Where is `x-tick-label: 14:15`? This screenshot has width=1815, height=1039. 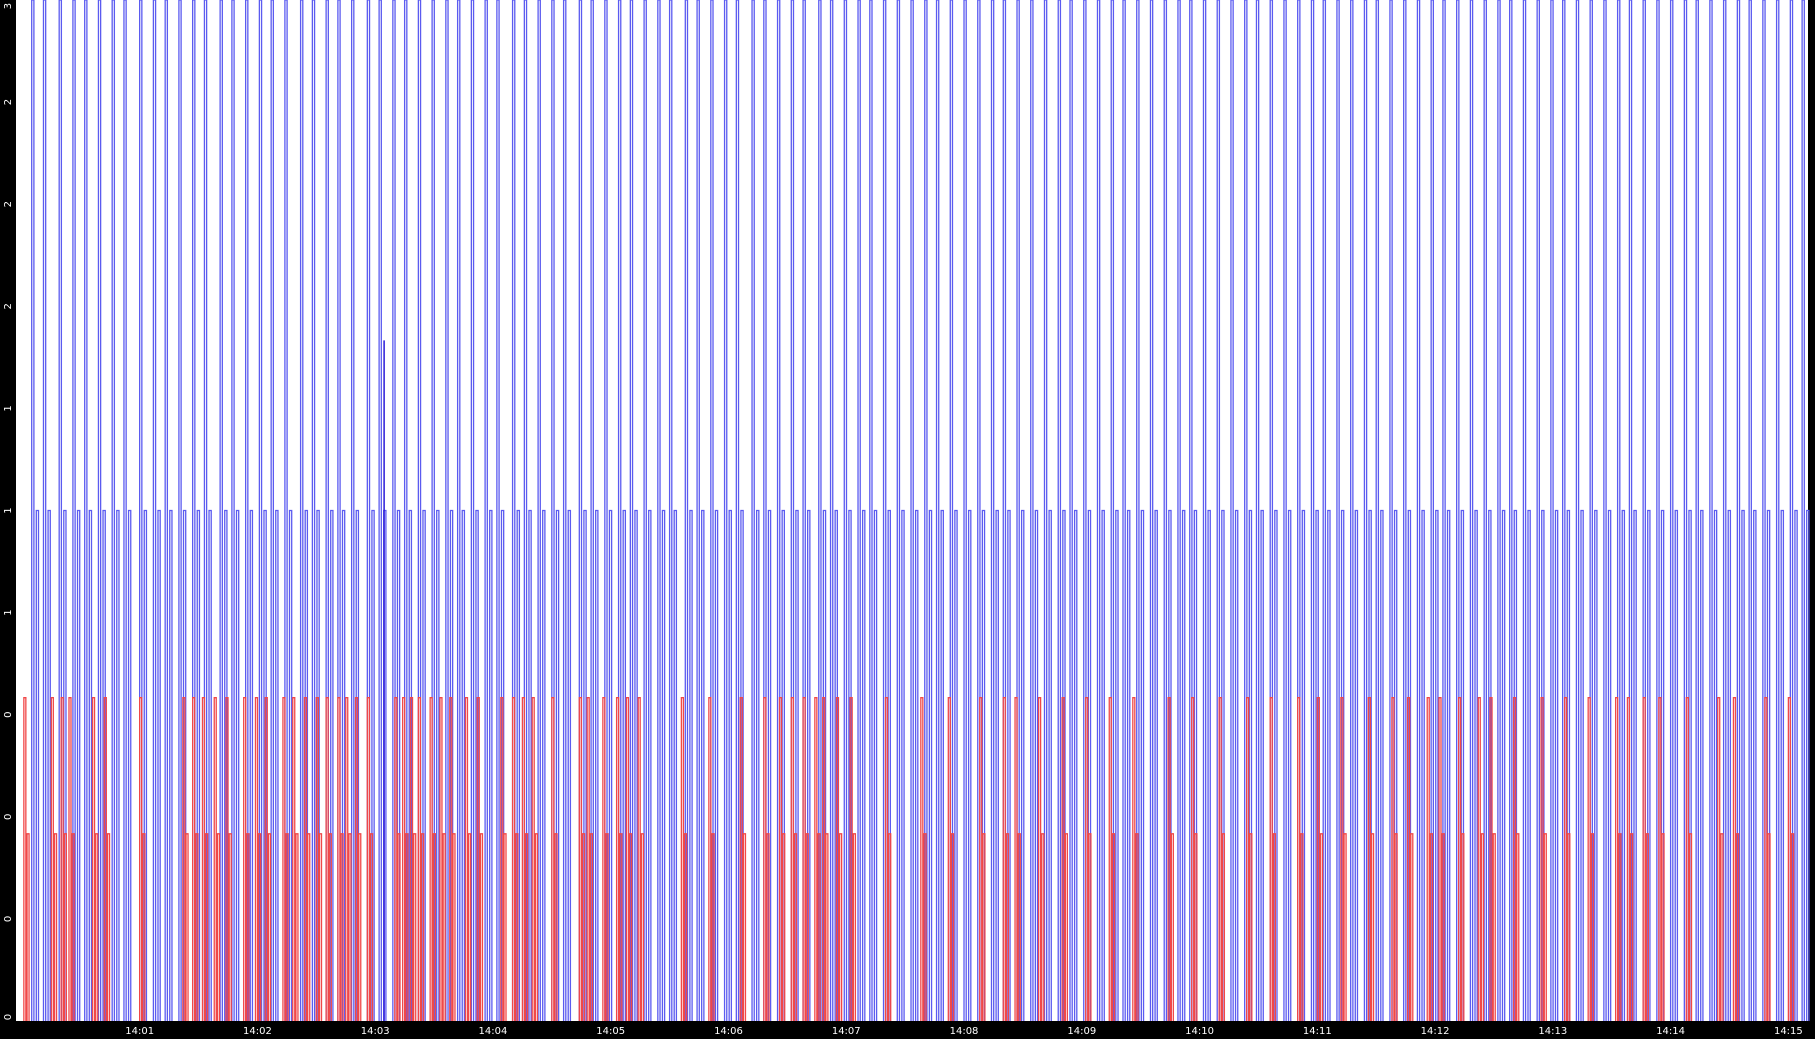
x-tick-label: 14:15 is located at coordinates (1788, 1031).